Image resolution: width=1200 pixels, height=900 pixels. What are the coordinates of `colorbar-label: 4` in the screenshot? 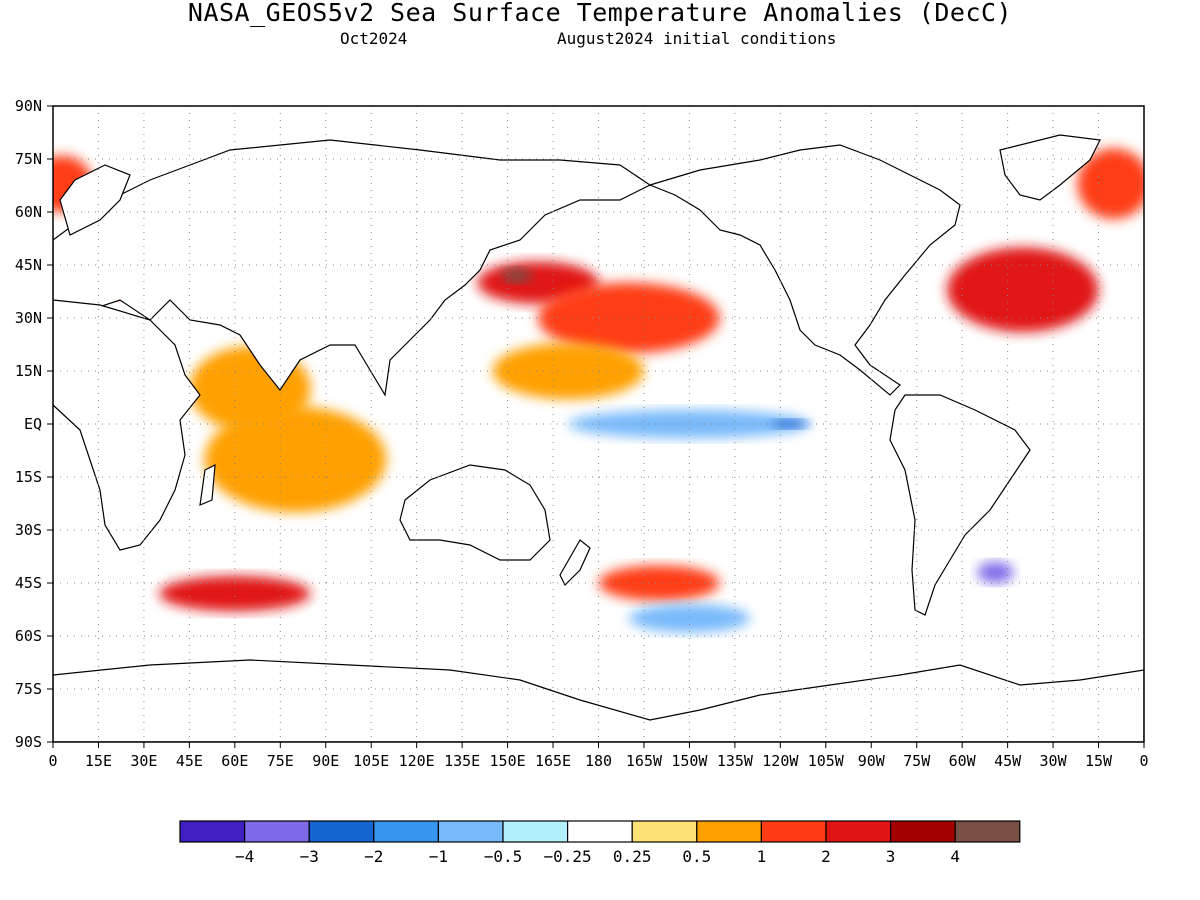 It's located at (955, 856).